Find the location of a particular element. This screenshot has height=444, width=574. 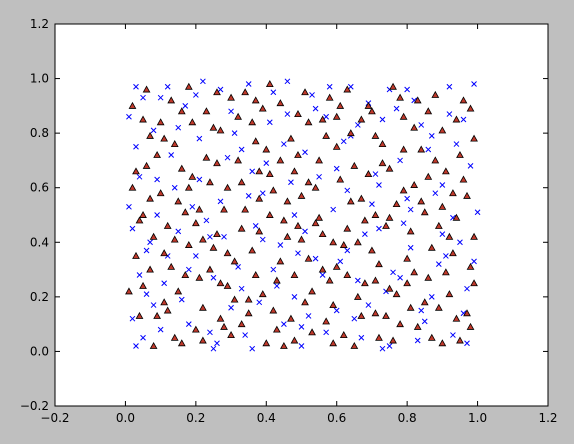

x-tick-label: 0.4 is located at coordinates (266, 418).